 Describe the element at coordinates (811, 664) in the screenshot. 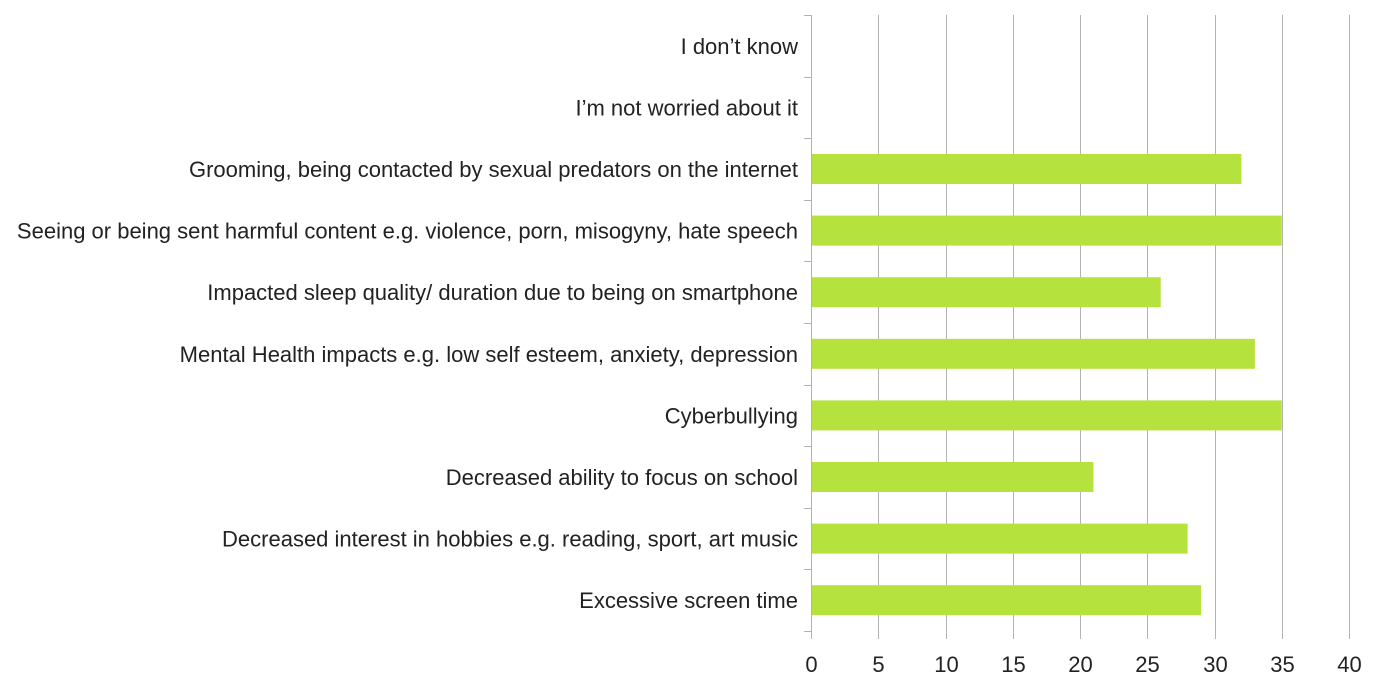

I see `x-tick-label: 0` at that location.